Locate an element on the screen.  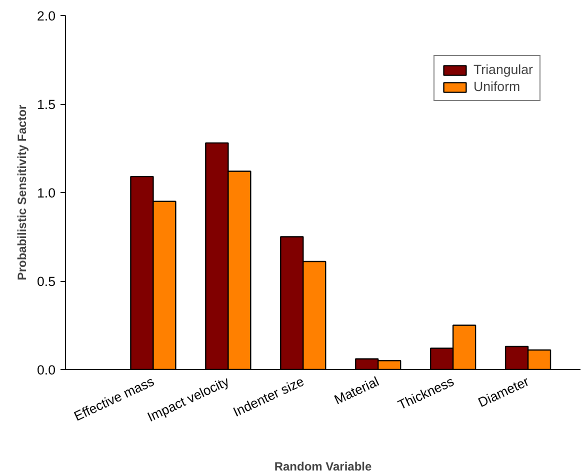
y-tick-label: 2.0 is located at coordinates (46, 16).